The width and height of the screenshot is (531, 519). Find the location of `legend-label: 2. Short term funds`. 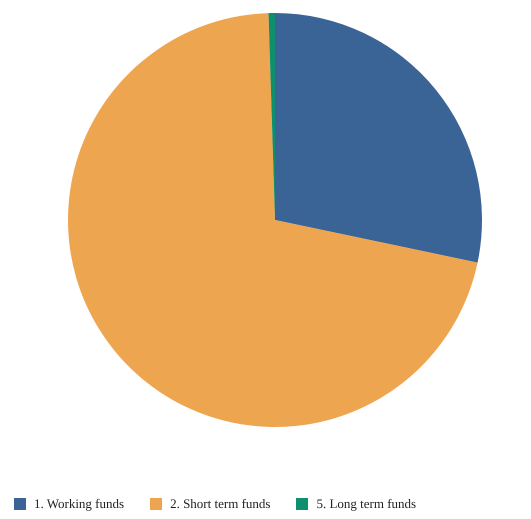

legend-label: 2. Short term funds is located at coordinates (220, 504).